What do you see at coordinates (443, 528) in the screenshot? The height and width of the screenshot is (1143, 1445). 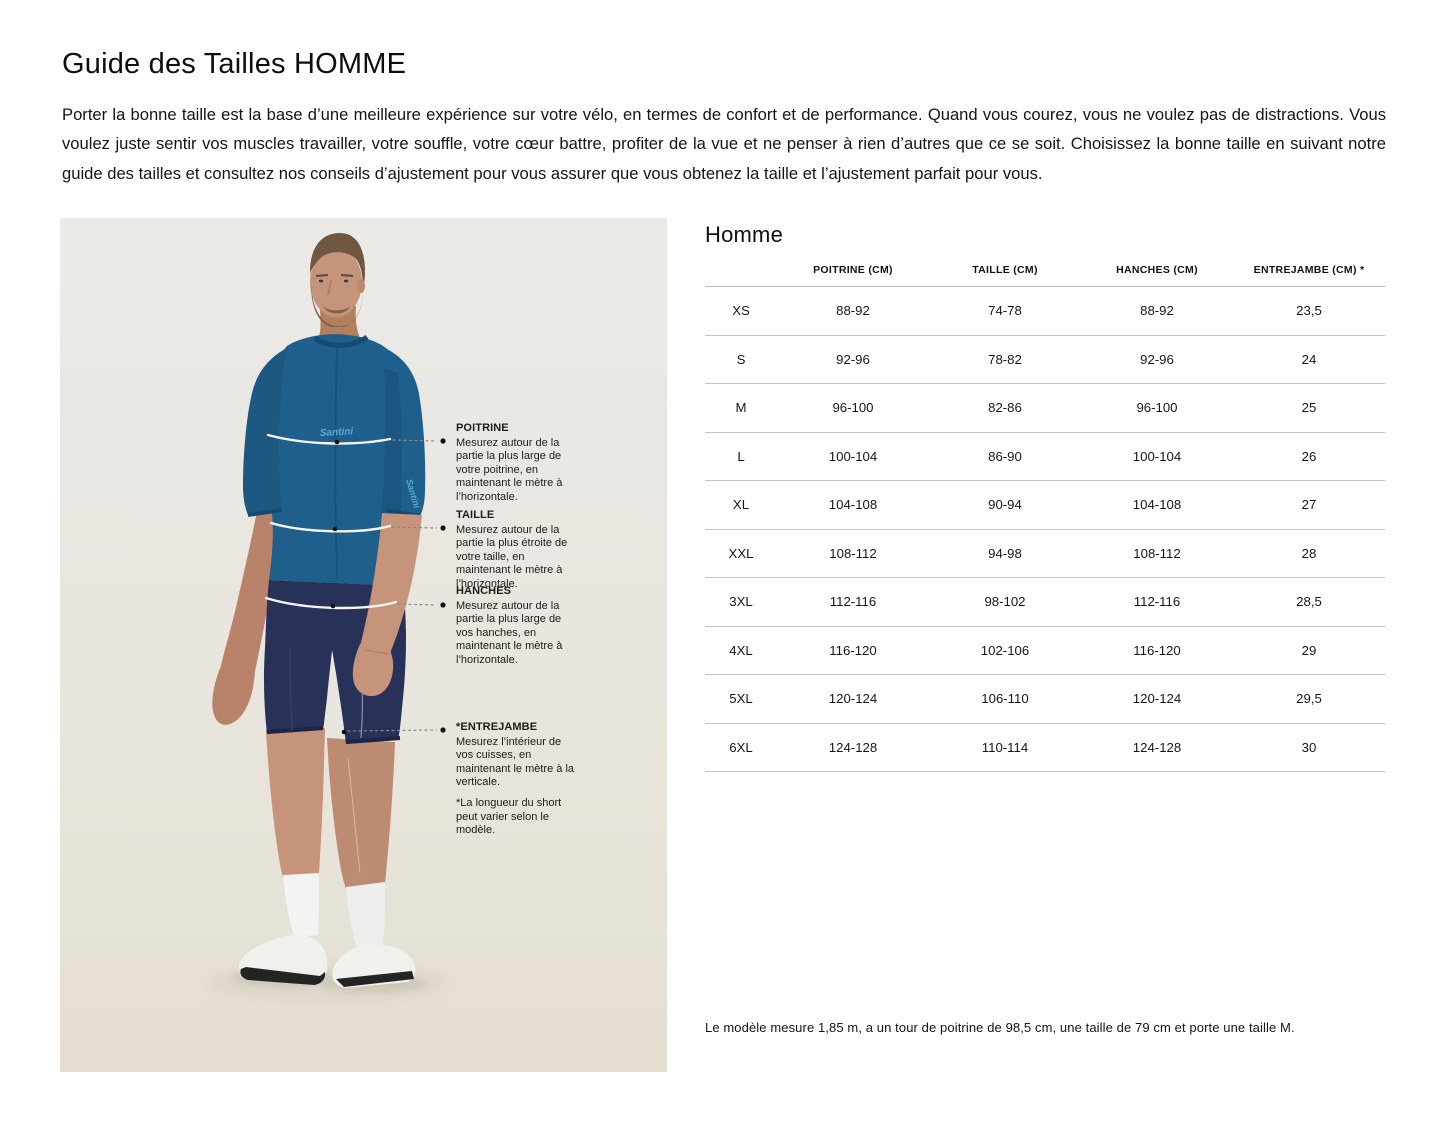 I see `waist-bullet` at bounding box center [443, 528].